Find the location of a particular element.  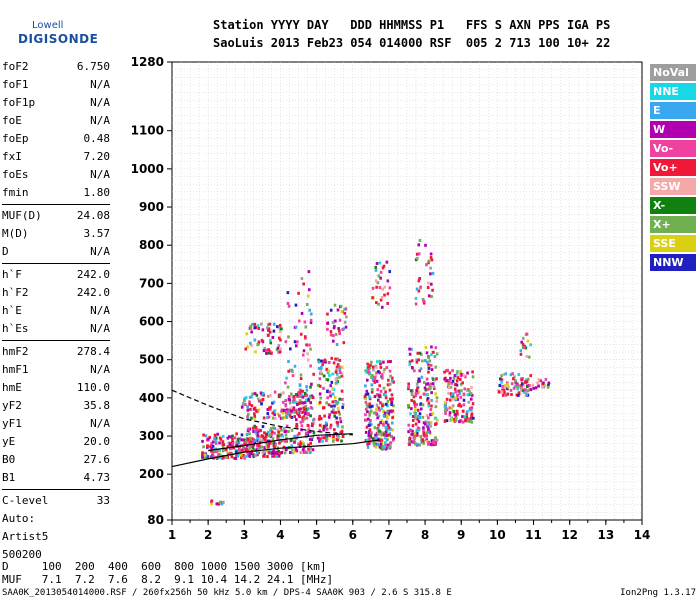

param-key: hmF1 is located at coordinates (15, 369).